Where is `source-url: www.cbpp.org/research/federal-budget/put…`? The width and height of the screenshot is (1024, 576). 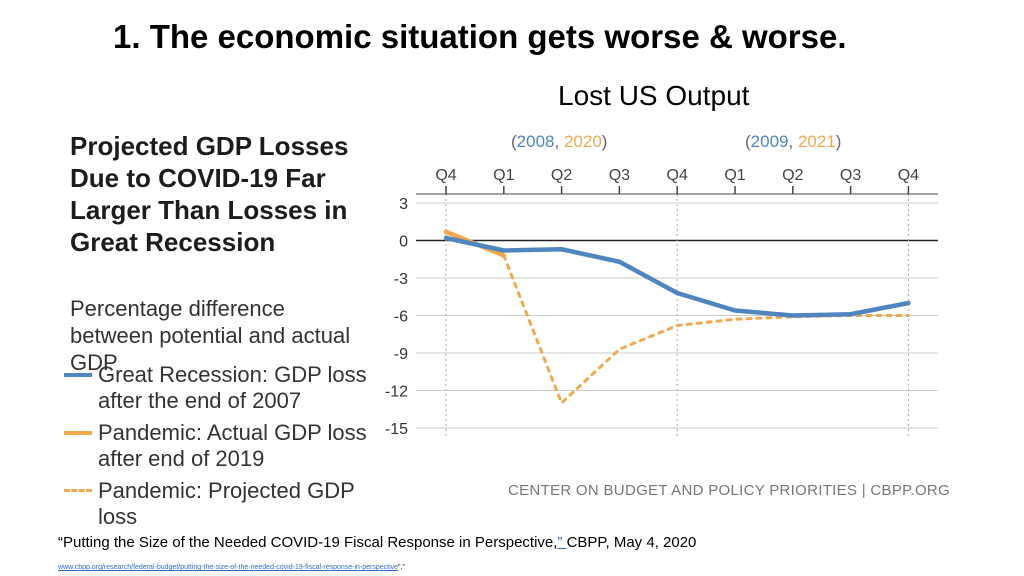
source-url: www.cbpp.org/research/federal-budget/put… is located at coordinates (231, 567).